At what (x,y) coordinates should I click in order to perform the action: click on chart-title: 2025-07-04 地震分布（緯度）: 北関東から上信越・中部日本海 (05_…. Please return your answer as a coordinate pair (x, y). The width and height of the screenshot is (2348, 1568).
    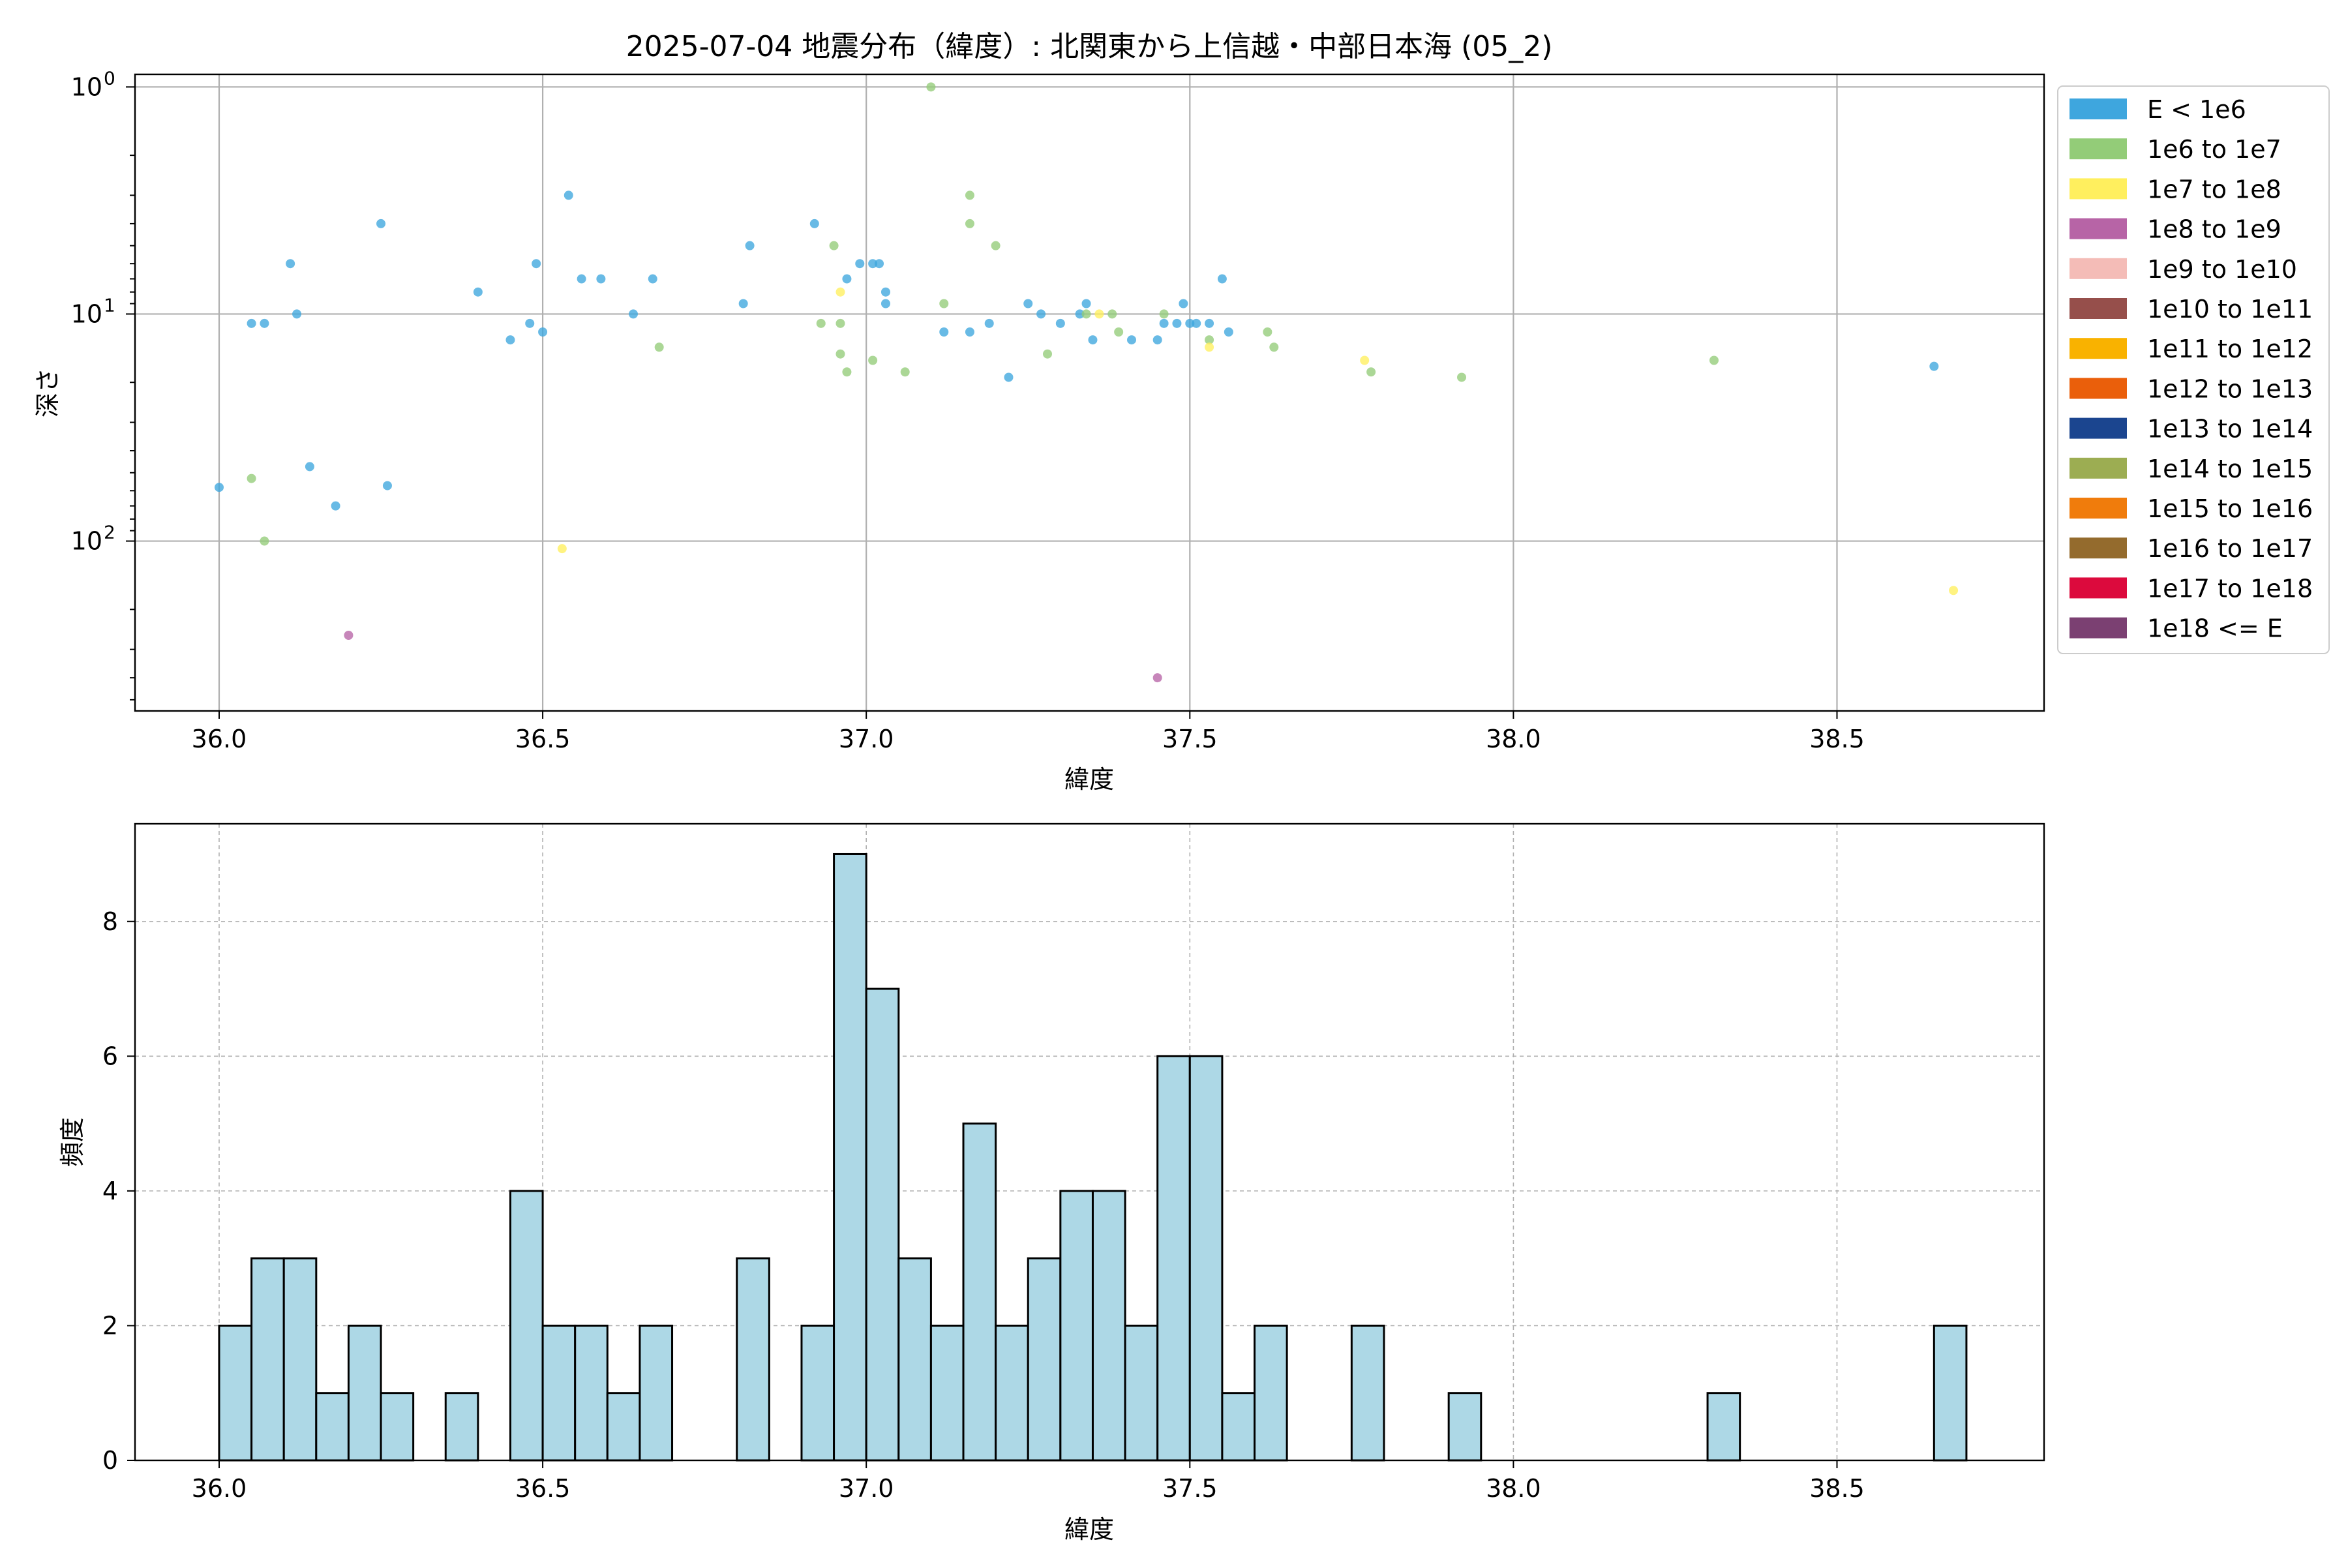
    Looking at the image, I should click on (1090, 46).